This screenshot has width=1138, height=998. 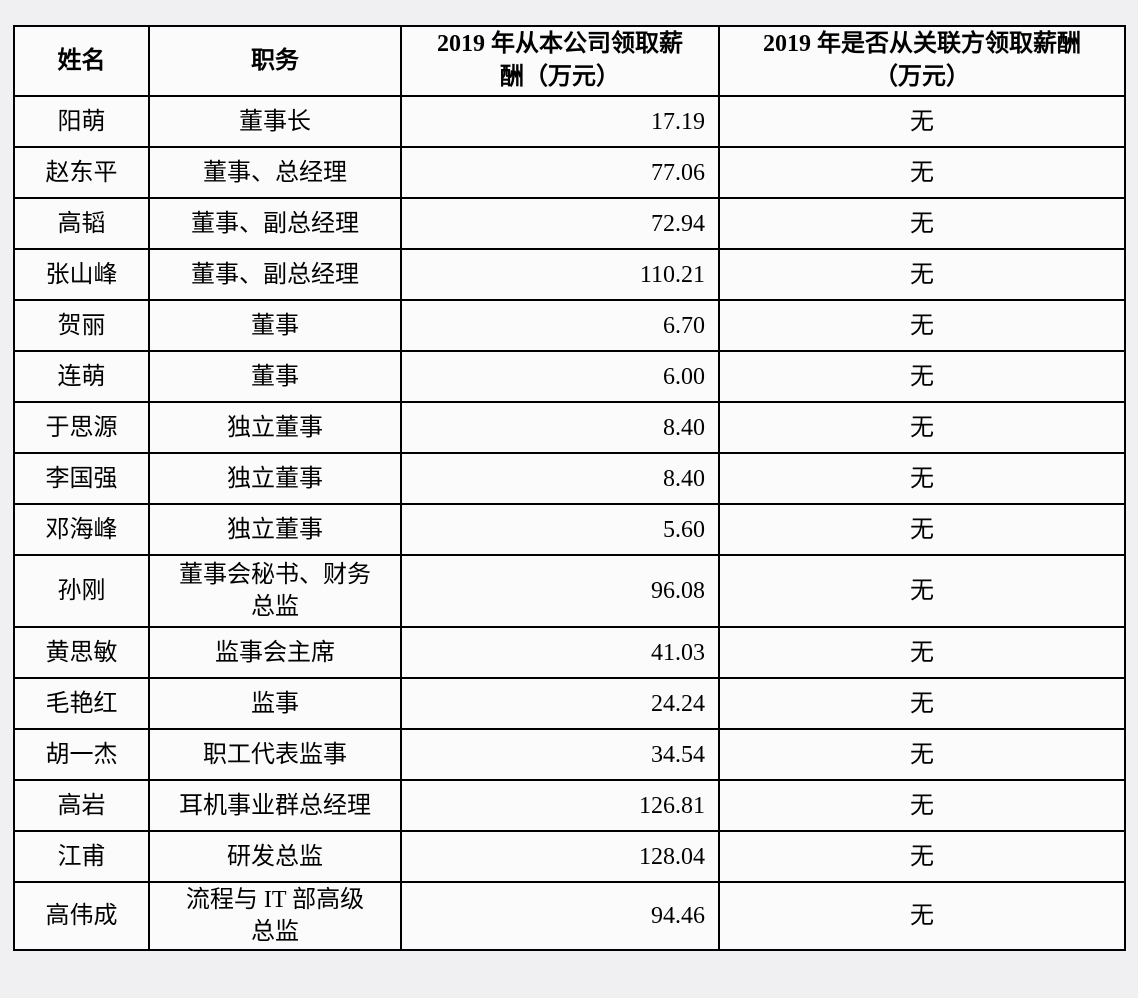 I want to click on name-cell: 高伟成, so click(x=81, y=916).